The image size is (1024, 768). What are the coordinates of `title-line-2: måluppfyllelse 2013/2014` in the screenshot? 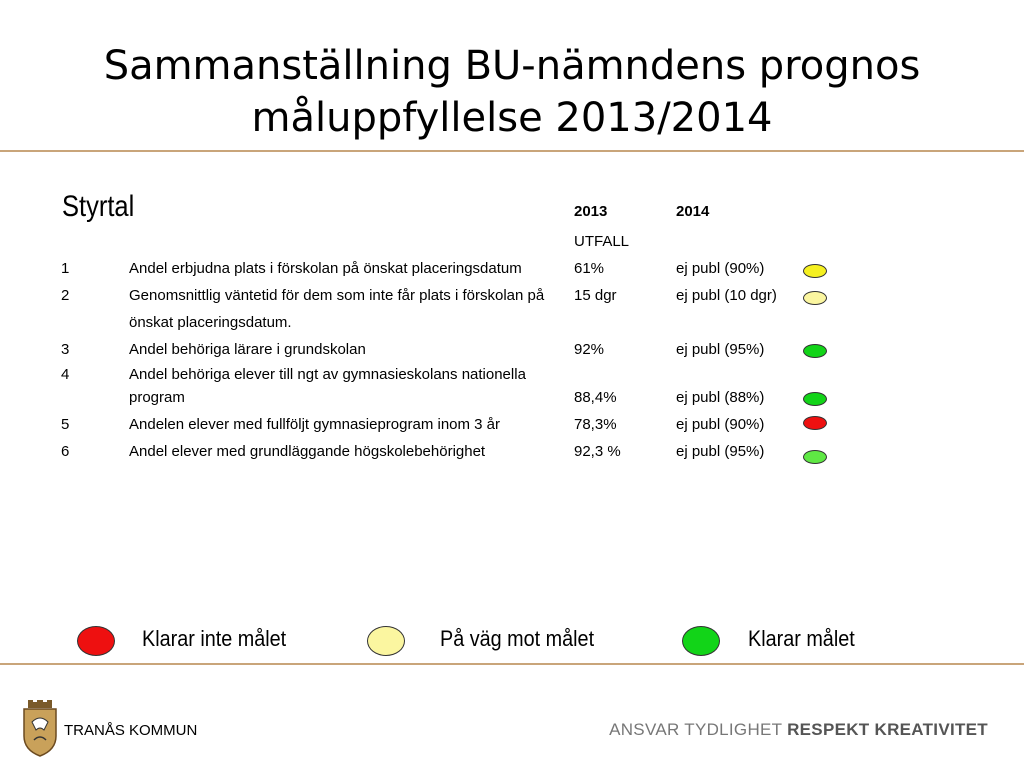 It's located at (512, 118).